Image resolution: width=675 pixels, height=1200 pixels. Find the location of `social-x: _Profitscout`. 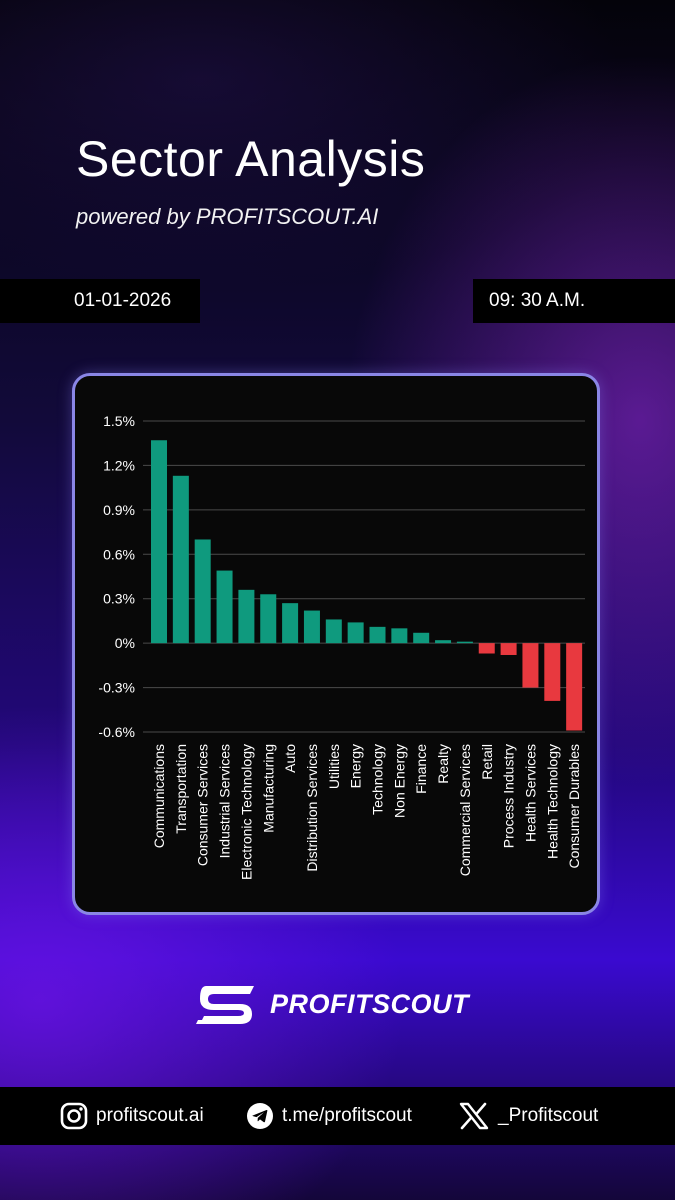

social-x: _Profitscout is located at coordinates (528, 1116).